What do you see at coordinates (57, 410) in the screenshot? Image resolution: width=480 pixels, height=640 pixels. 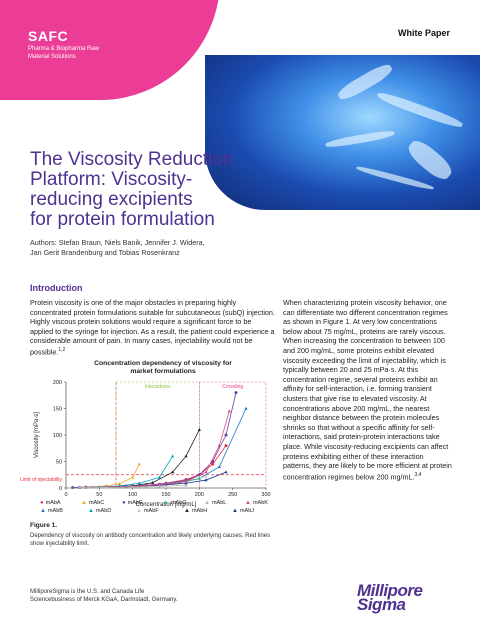 I see `y-tick-label: 150` at bounding box center [57, 410].